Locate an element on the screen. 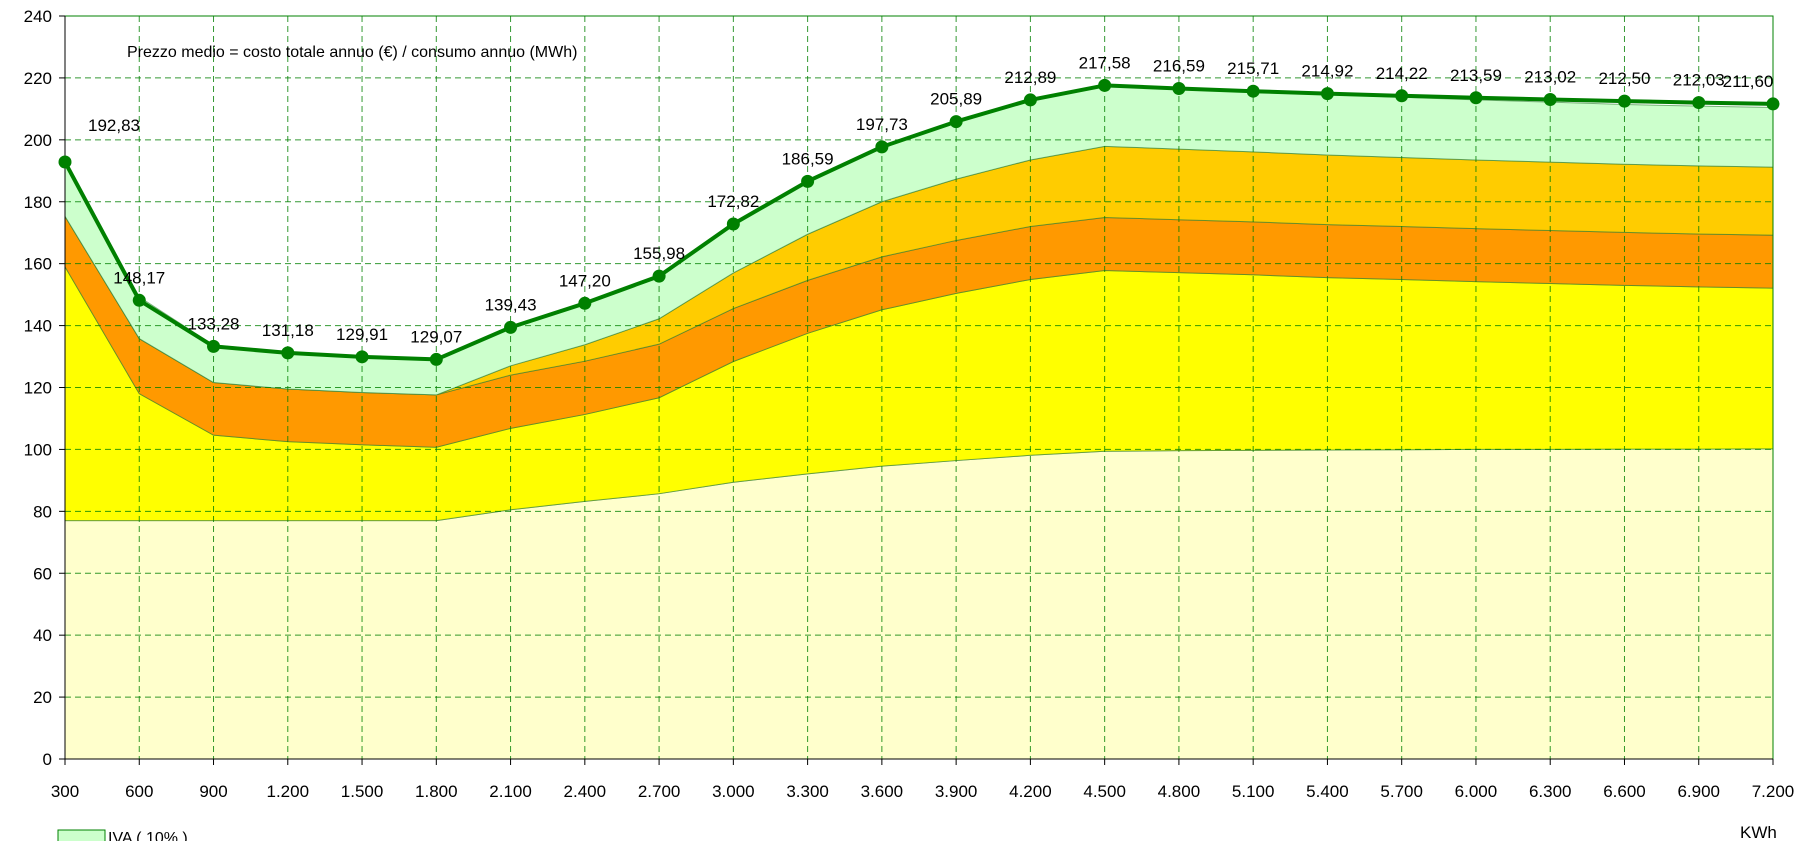 The width and height of the screenshot is (1801, 841). legend-label: IVA ( 10% ) is located at coordinates (148, 835).